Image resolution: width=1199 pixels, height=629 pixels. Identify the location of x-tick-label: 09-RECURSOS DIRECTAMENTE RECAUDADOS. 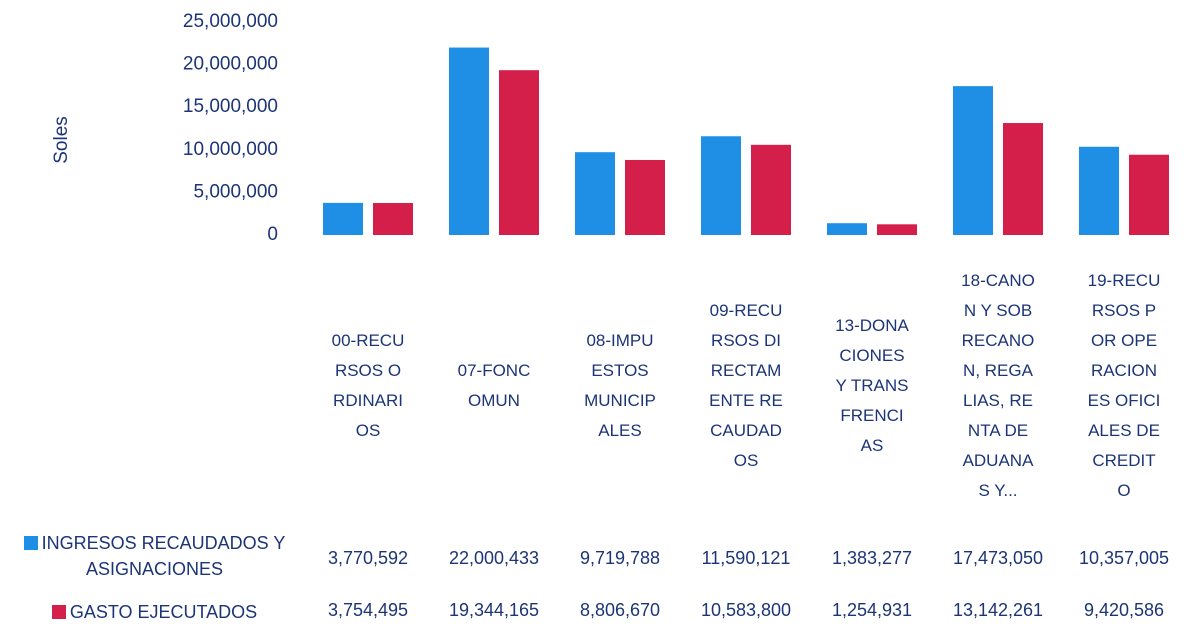
(746, 386).